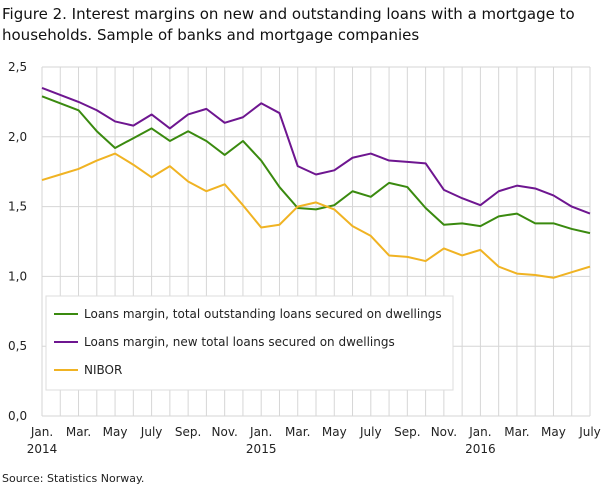 The height and width of the screenshot is (489, 609). What do you see at coordinates (103, 370) in the screenshot?
I see `legend-label: NIBOR` at bounding box center [103, 370].